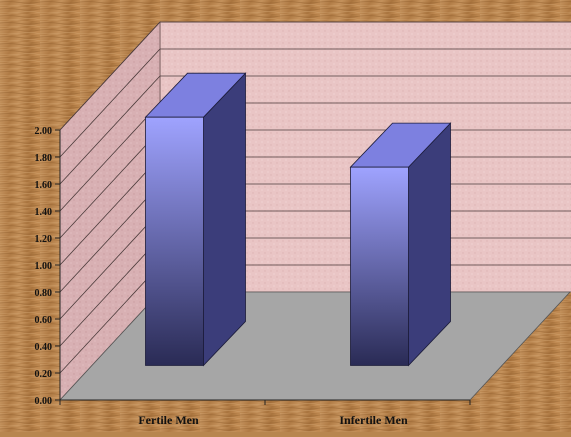  I want to click on y-tick-label: 0.80, so click(44, 293).